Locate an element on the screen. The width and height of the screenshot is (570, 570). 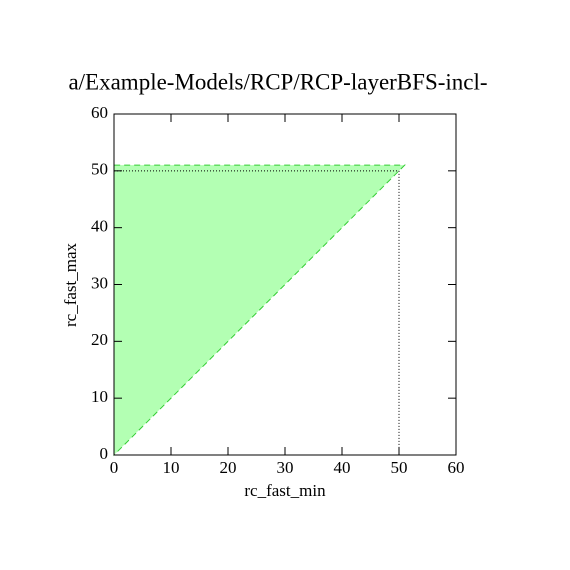
x-tick-label: 10 is located at coordinates (171, 467).